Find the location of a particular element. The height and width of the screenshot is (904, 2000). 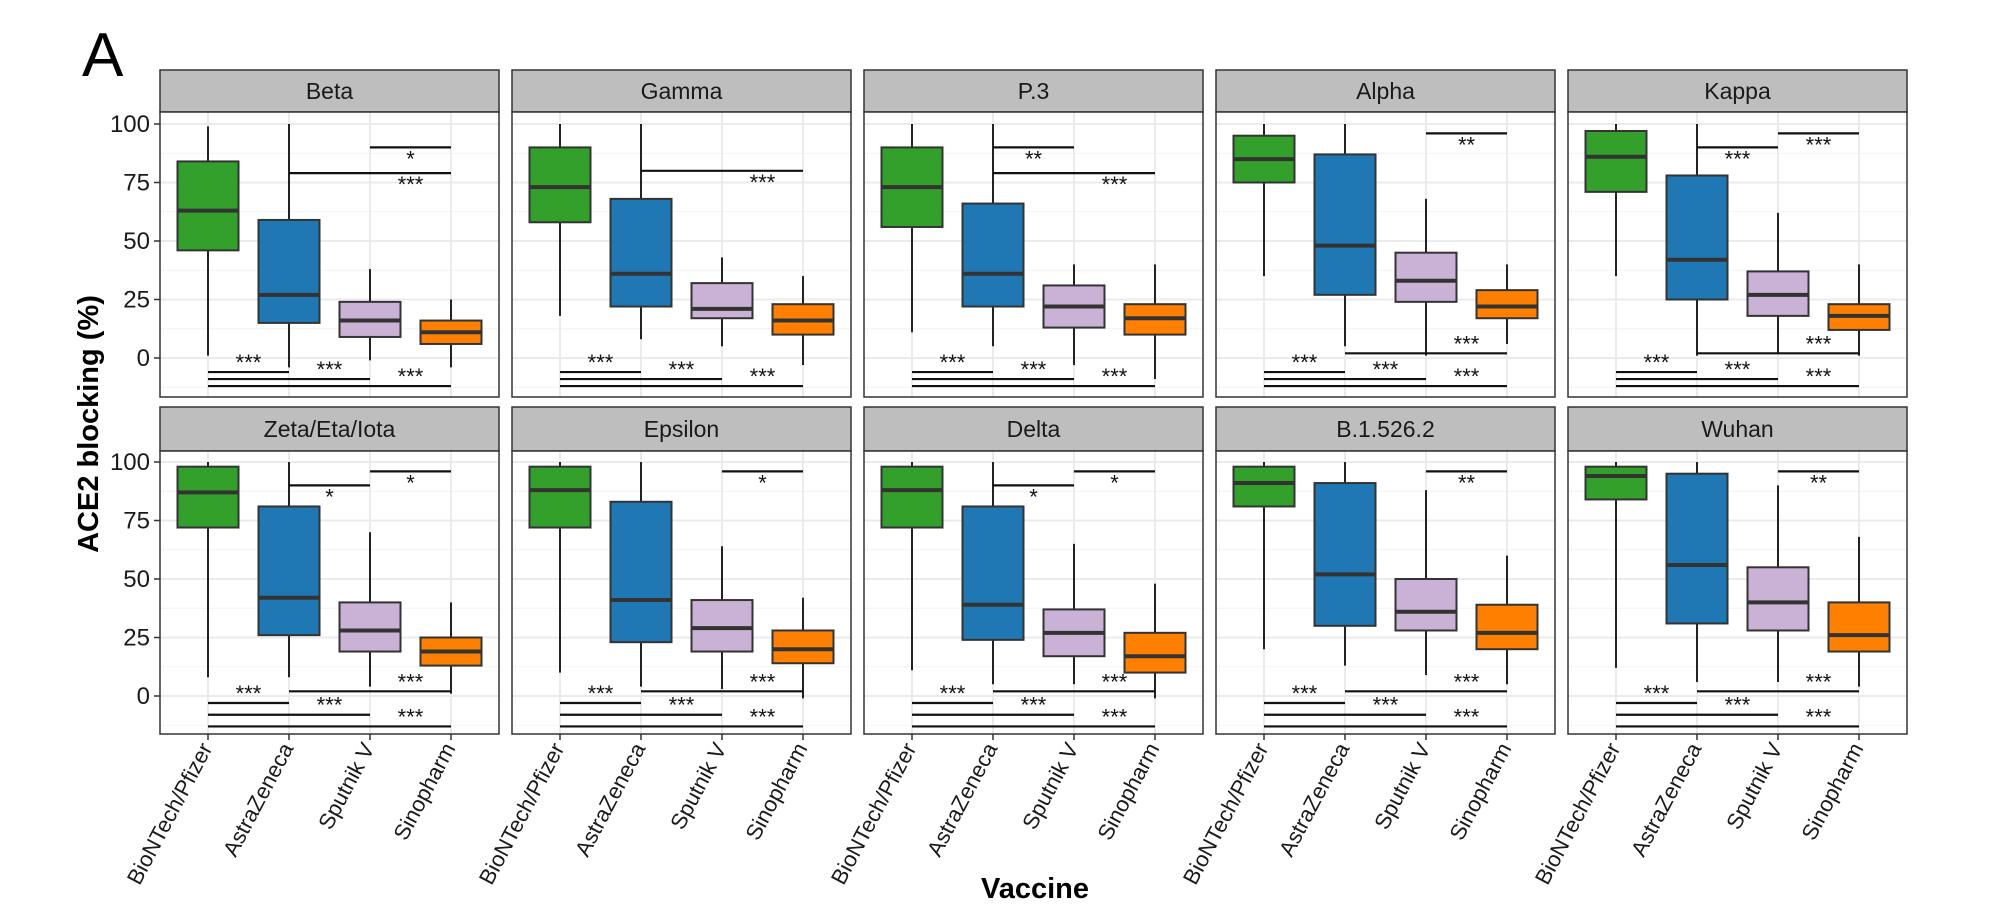

facet-title: Epsilon is located at coordinates (681, 429).